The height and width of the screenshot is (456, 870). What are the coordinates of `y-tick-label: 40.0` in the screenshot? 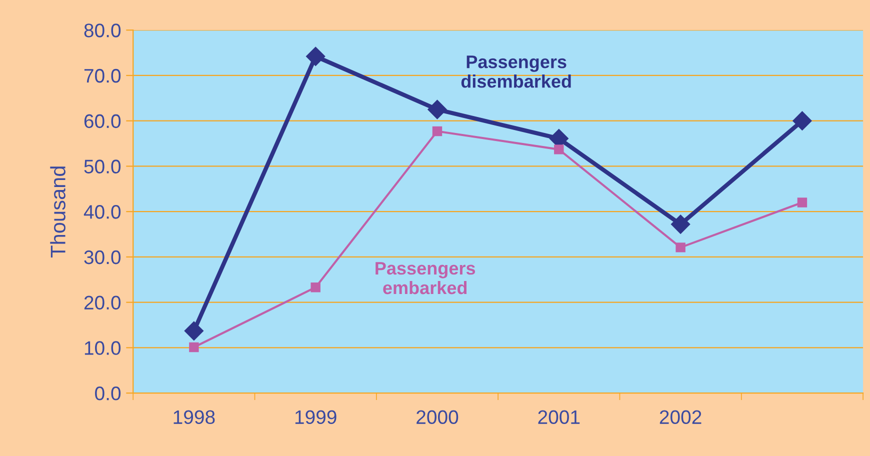 It's located at (102, 212).